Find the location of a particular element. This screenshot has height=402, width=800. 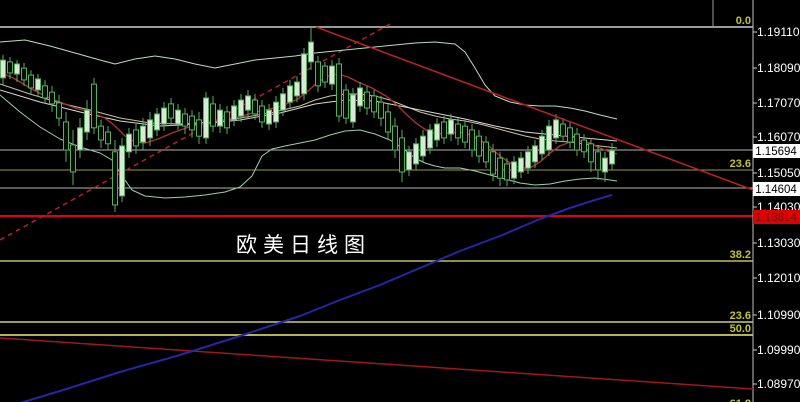

fib-level-label: 61.8 is located at coordinates (740, 400).